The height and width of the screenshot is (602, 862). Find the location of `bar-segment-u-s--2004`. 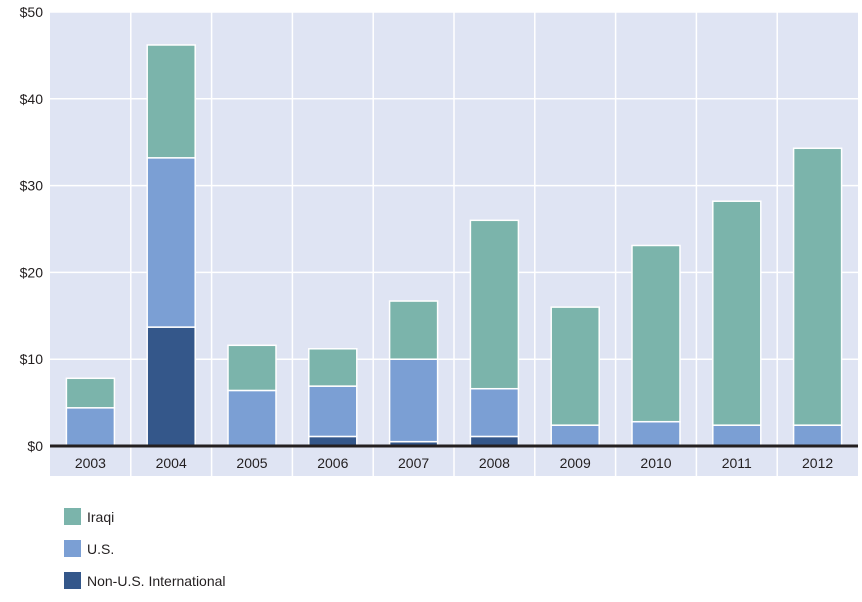

bar-segment-u-s--2004 is located at coordinates (171, 242).